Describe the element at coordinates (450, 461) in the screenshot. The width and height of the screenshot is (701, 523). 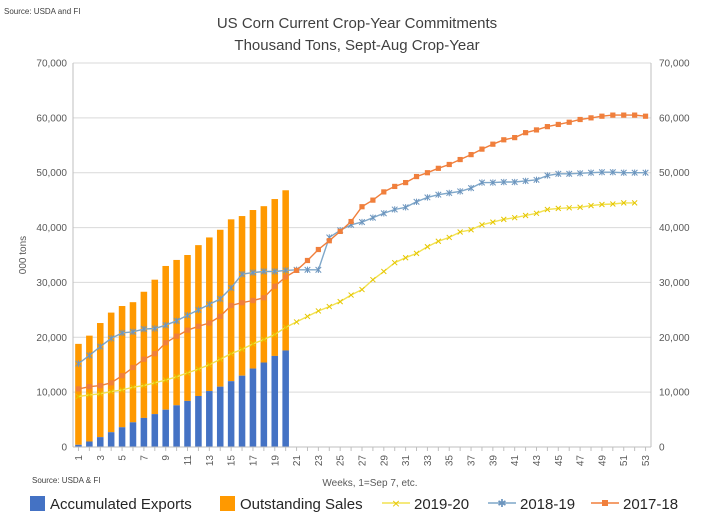
I see `x-tick-label: 35` at that location.